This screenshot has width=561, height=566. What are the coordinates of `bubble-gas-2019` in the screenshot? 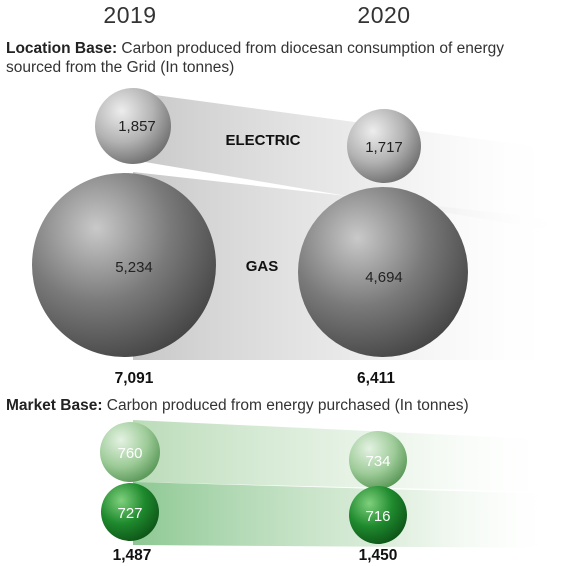 It's located at (124, 265).